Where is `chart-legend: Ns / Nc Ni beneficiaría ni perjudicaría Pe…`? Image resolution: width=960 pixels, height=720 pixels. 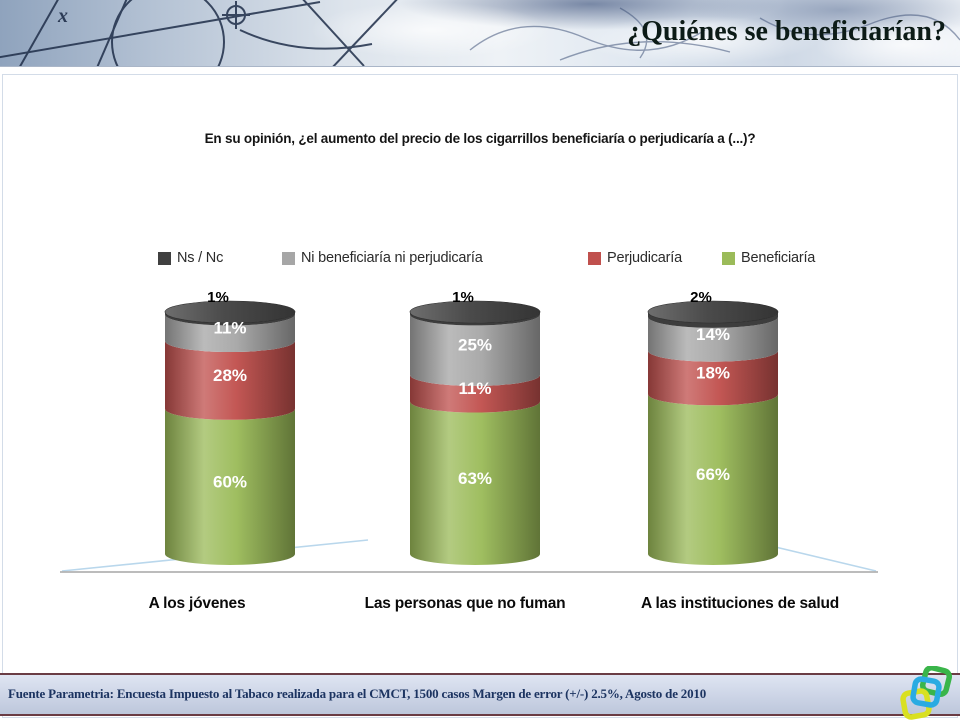
chart-legend: Ns / Nc Ni beneficiaría ni perjudicaría Pe… is located at coordinates (480, 258).